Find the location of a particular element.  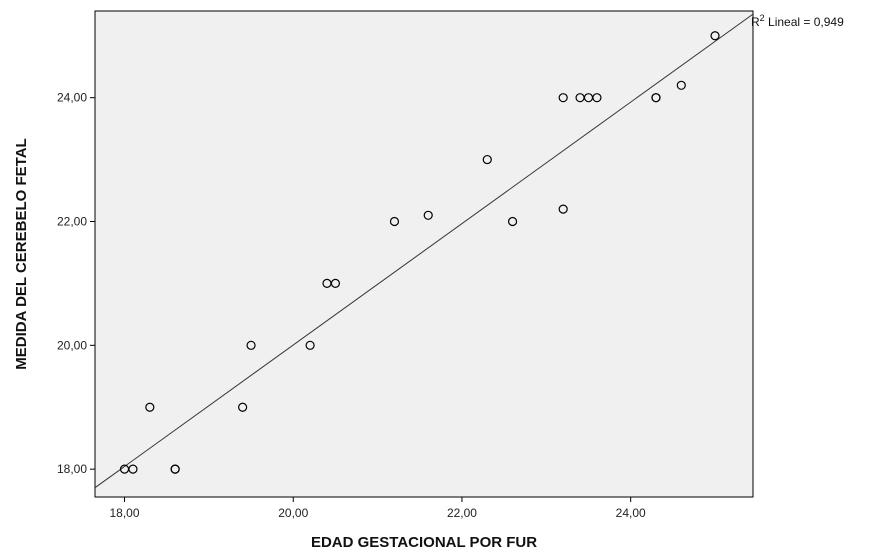

fit-label-r: R is located at coordinates (755, 22).